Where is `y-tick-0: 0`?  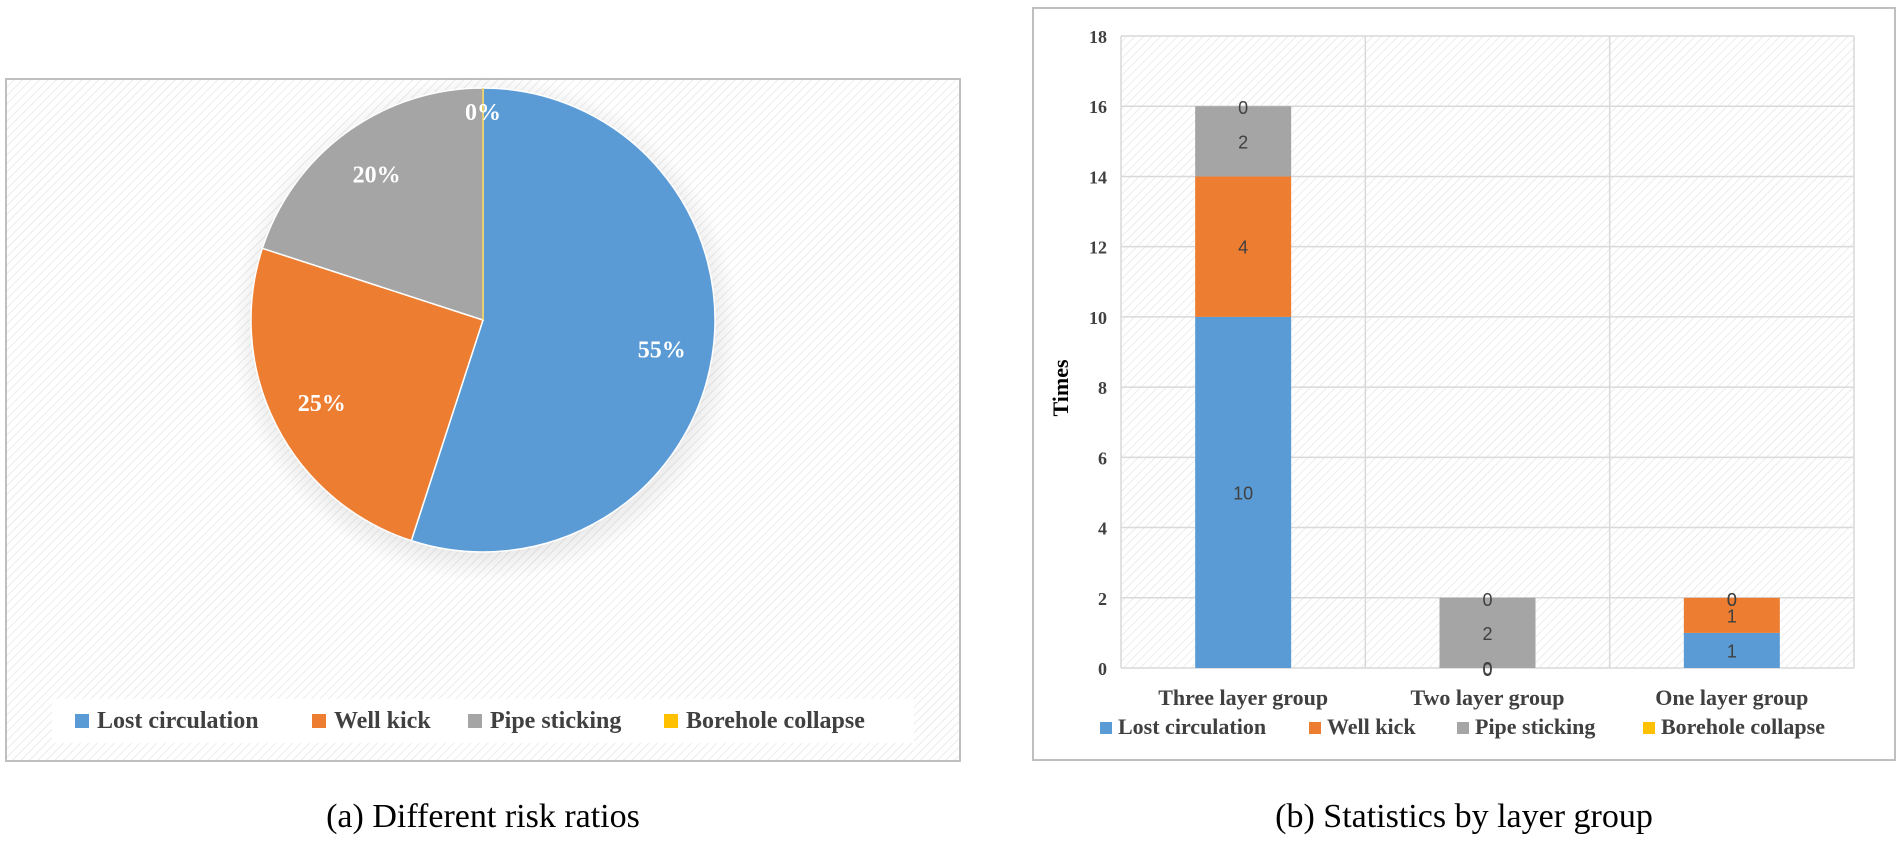
y-tick-0: 0 is located at coordinates (1102, 669).